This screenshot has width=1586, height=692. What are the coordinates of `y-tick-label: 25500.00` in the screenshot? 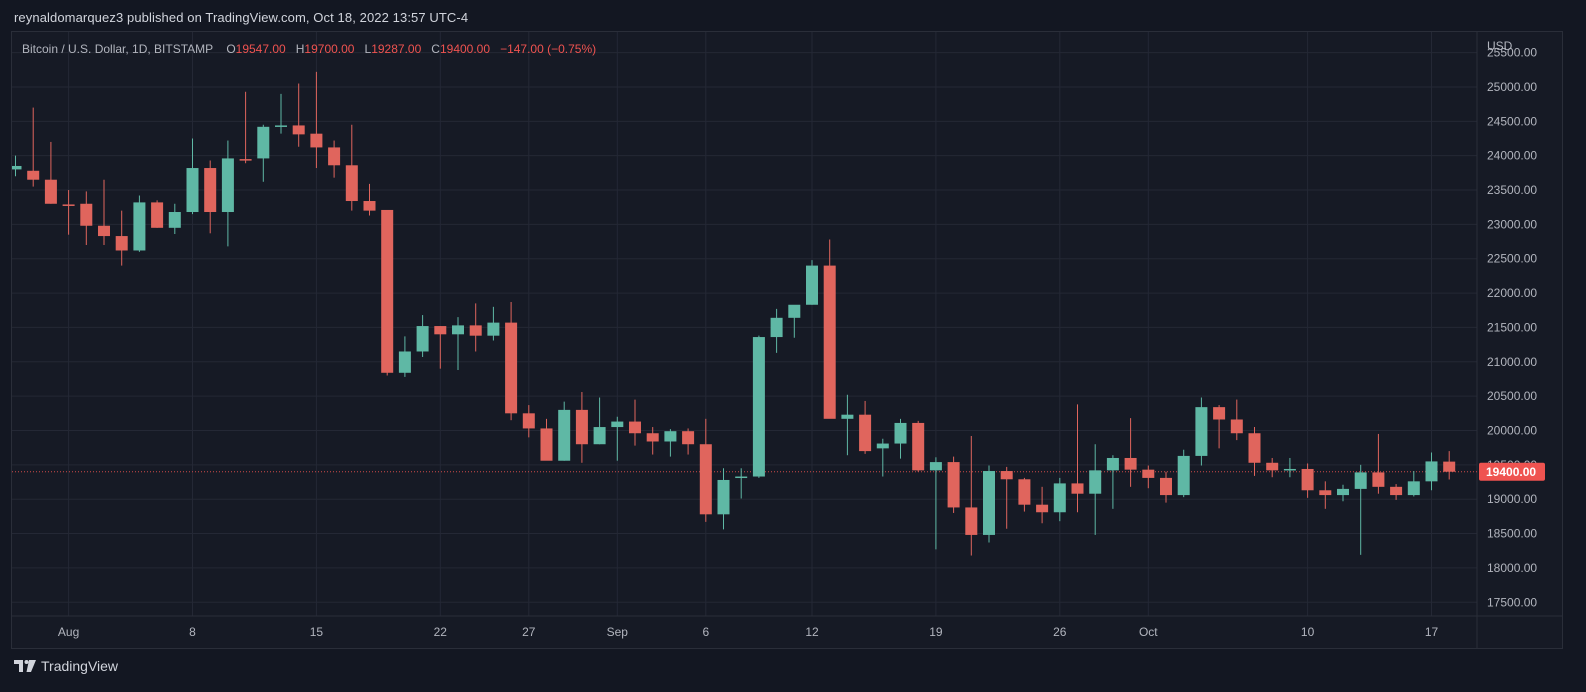 It's located at (1512, 53).